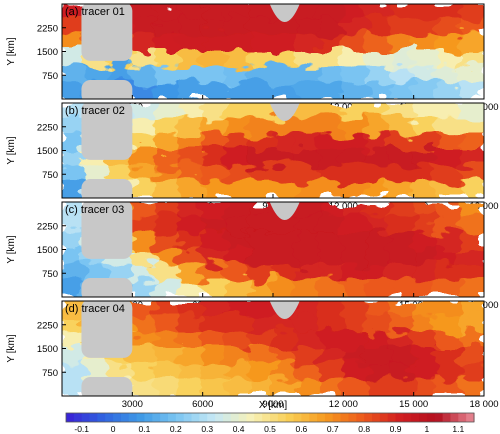  What do you see at coordinates (95, 111) in the screenshot?
I see `panel-label: (b) tracer 02` at bounding box center [95, 111].